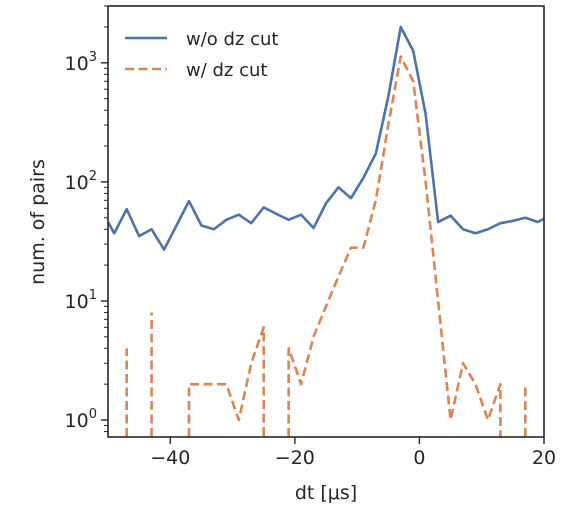  I want to click on x-tick-label: 20, so click(544, 458).